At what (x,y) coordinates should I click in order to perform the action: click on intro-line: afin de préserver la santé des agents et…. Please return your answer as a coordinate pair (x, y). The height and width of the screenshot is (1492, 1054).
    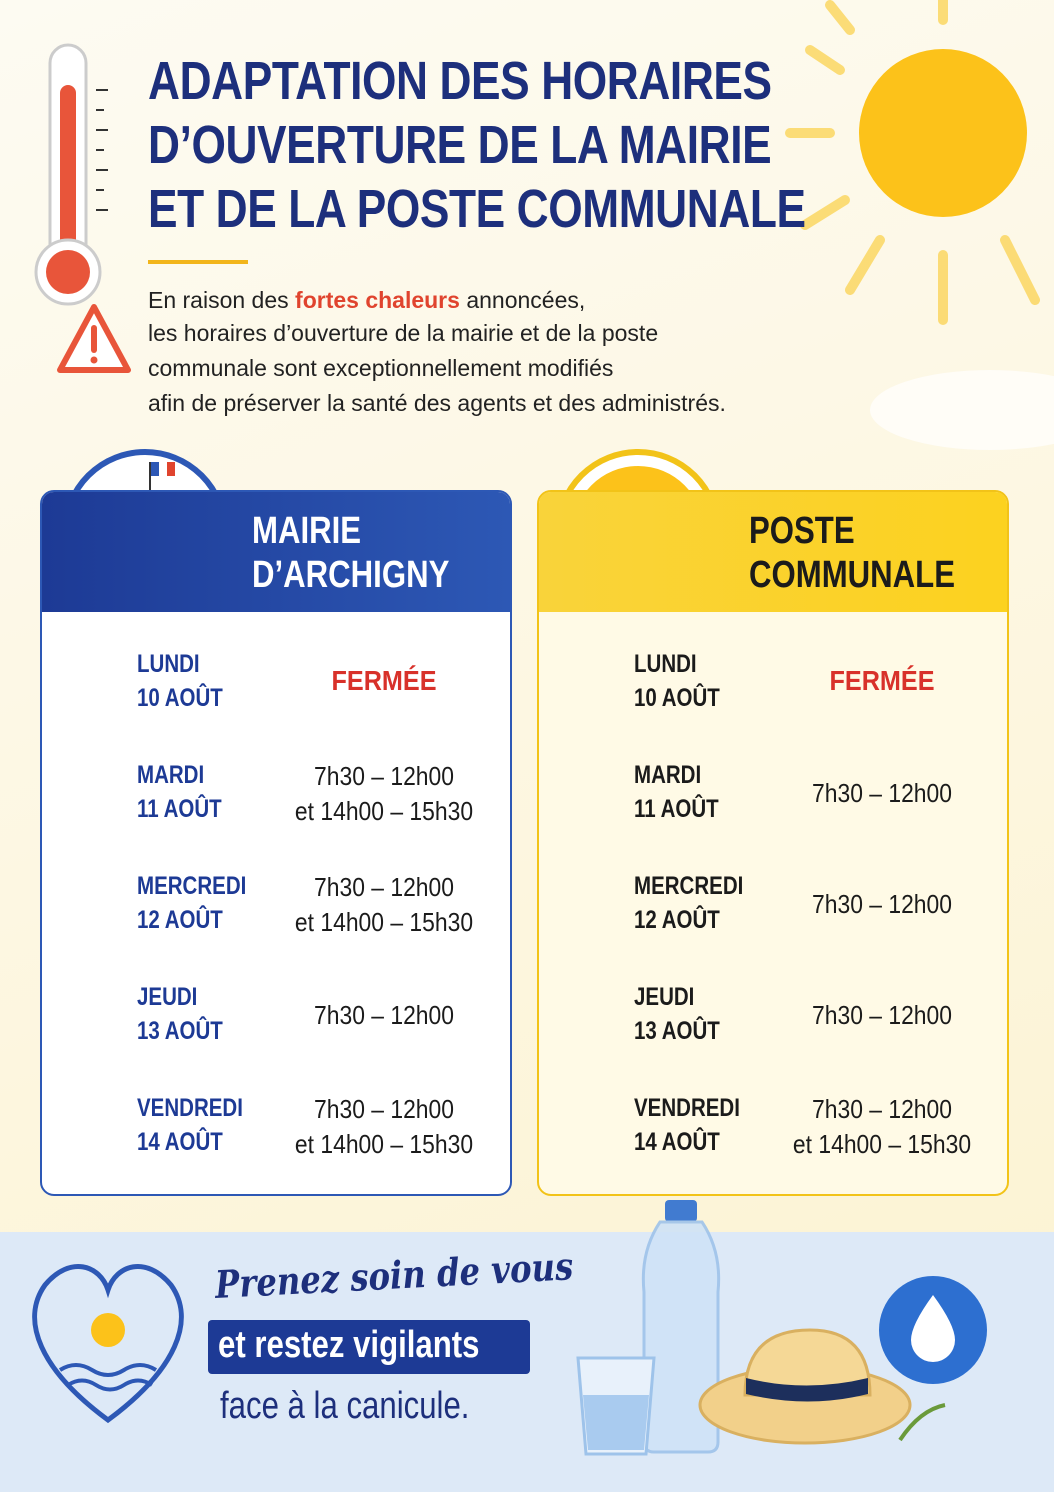
    Looking at the image, I should click on (437, 403).